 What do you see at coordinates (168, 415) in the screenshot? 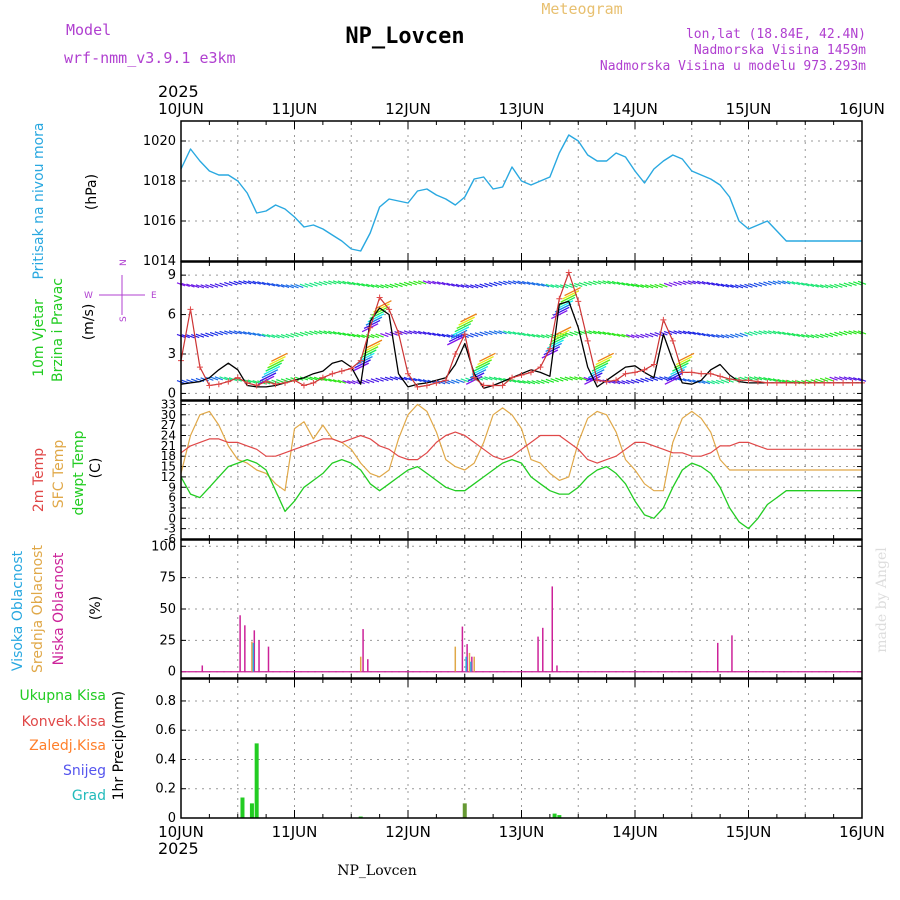
I see `y-tick-label: 30` at bounding box center [168, 415].